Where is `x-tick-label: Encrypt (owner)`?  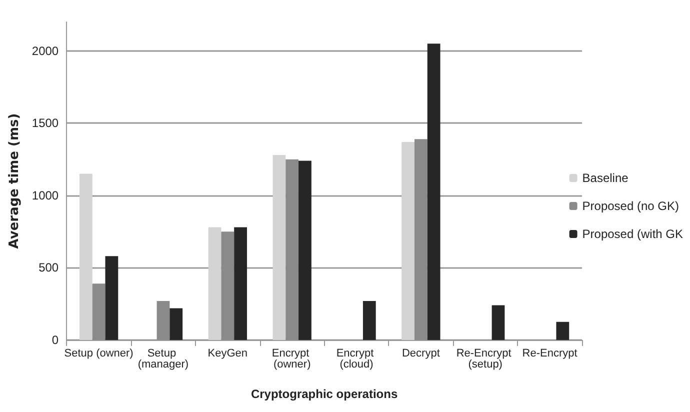 x-tick-label: Encrypt (owner) is located at coordinates (292, 359).